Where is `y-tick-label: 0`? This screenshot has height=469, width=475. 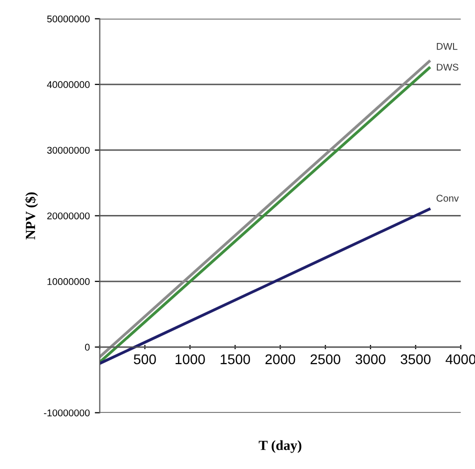
y-tick-label: 0 is located at coordinates (87, 347).